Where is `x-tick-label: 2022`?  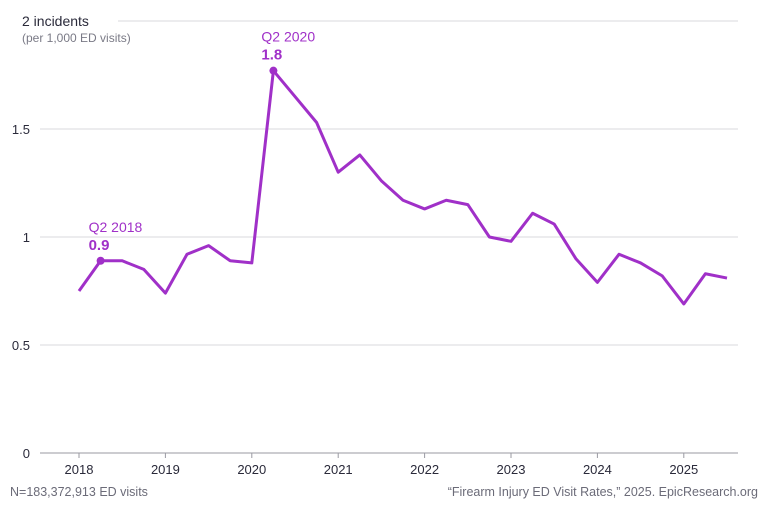
x-tick-label: 2022 is located at coordinates (424, 469).